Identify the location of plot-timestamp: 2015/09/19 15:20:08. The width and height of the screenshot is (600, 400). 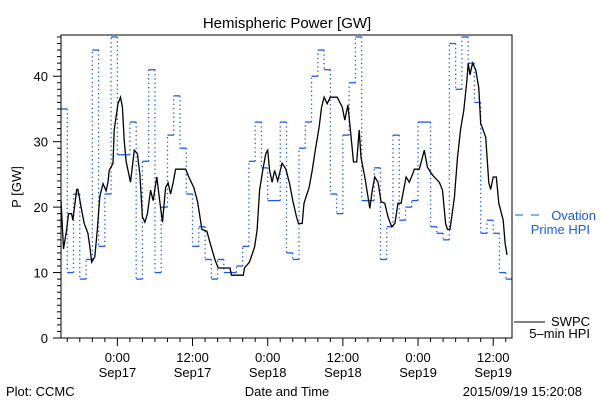
(522, 391).